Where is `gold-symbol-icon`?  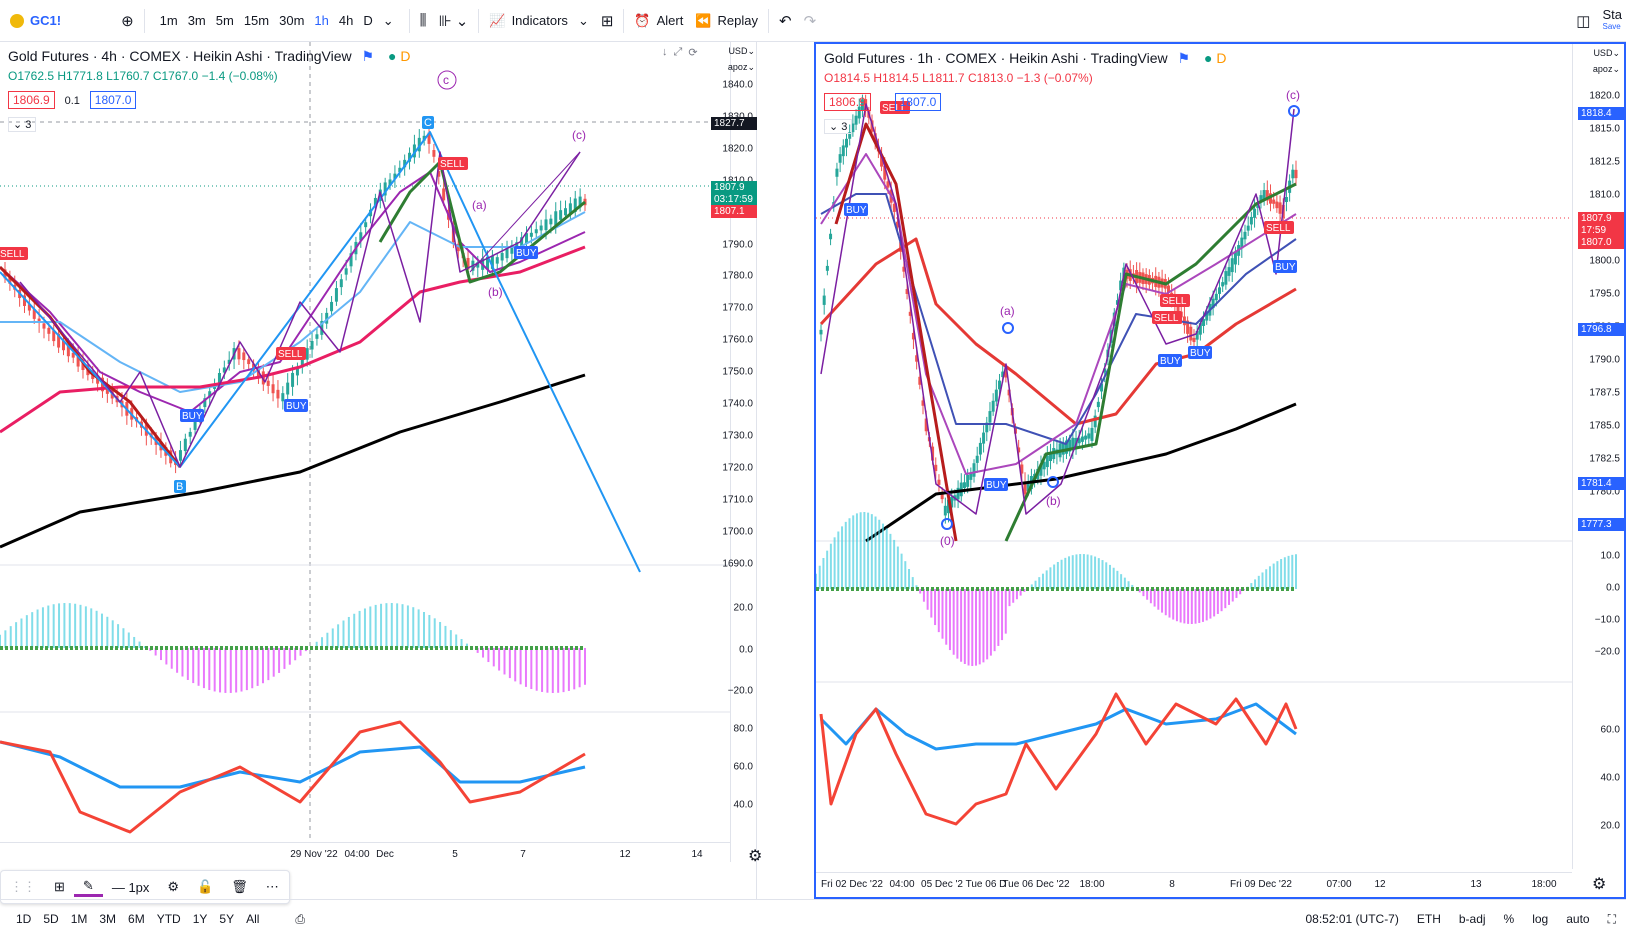
gold-symbol-icon is located at coordinates (17, 20).